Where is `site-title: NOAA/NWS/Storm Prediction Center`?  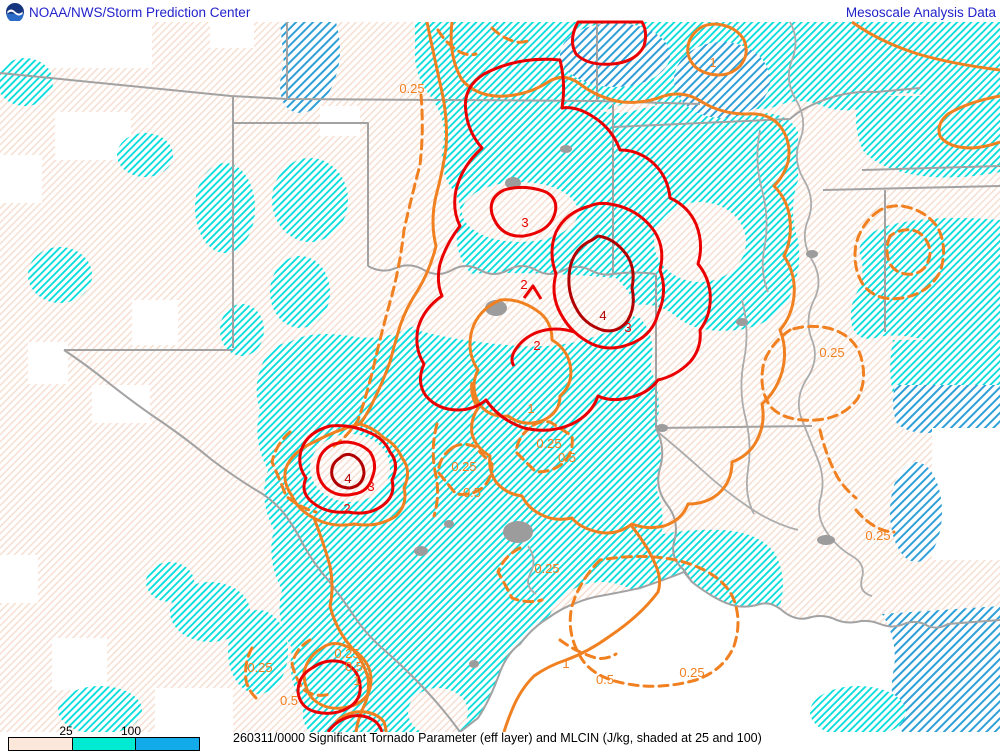 site-title: NOAA/NWS/Storm Prediction Center is located at coordinates (140, 12).